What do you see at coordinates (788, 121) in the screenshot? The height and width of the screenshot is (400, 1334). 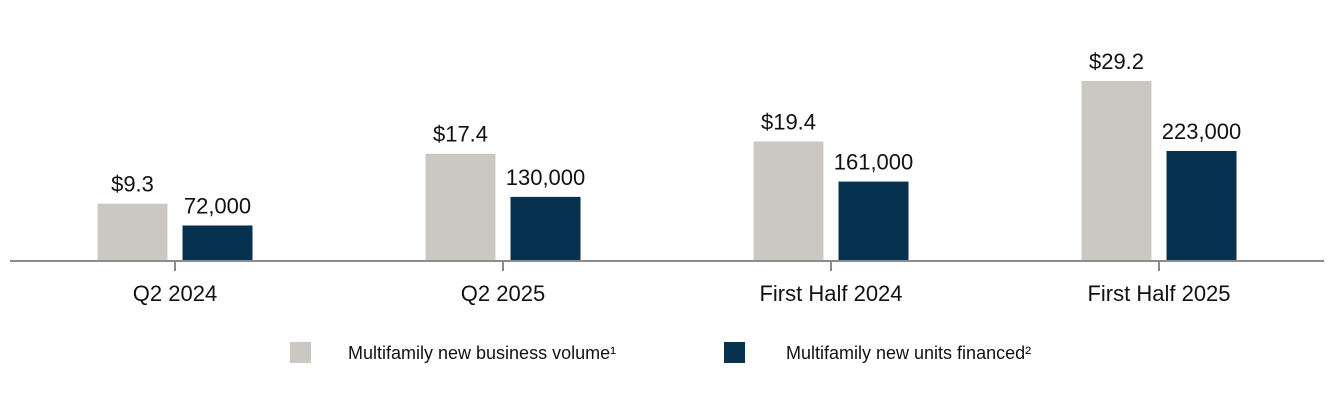 I see `value-label-business-volume-2: $19.4` at bounding box center [788, 121].